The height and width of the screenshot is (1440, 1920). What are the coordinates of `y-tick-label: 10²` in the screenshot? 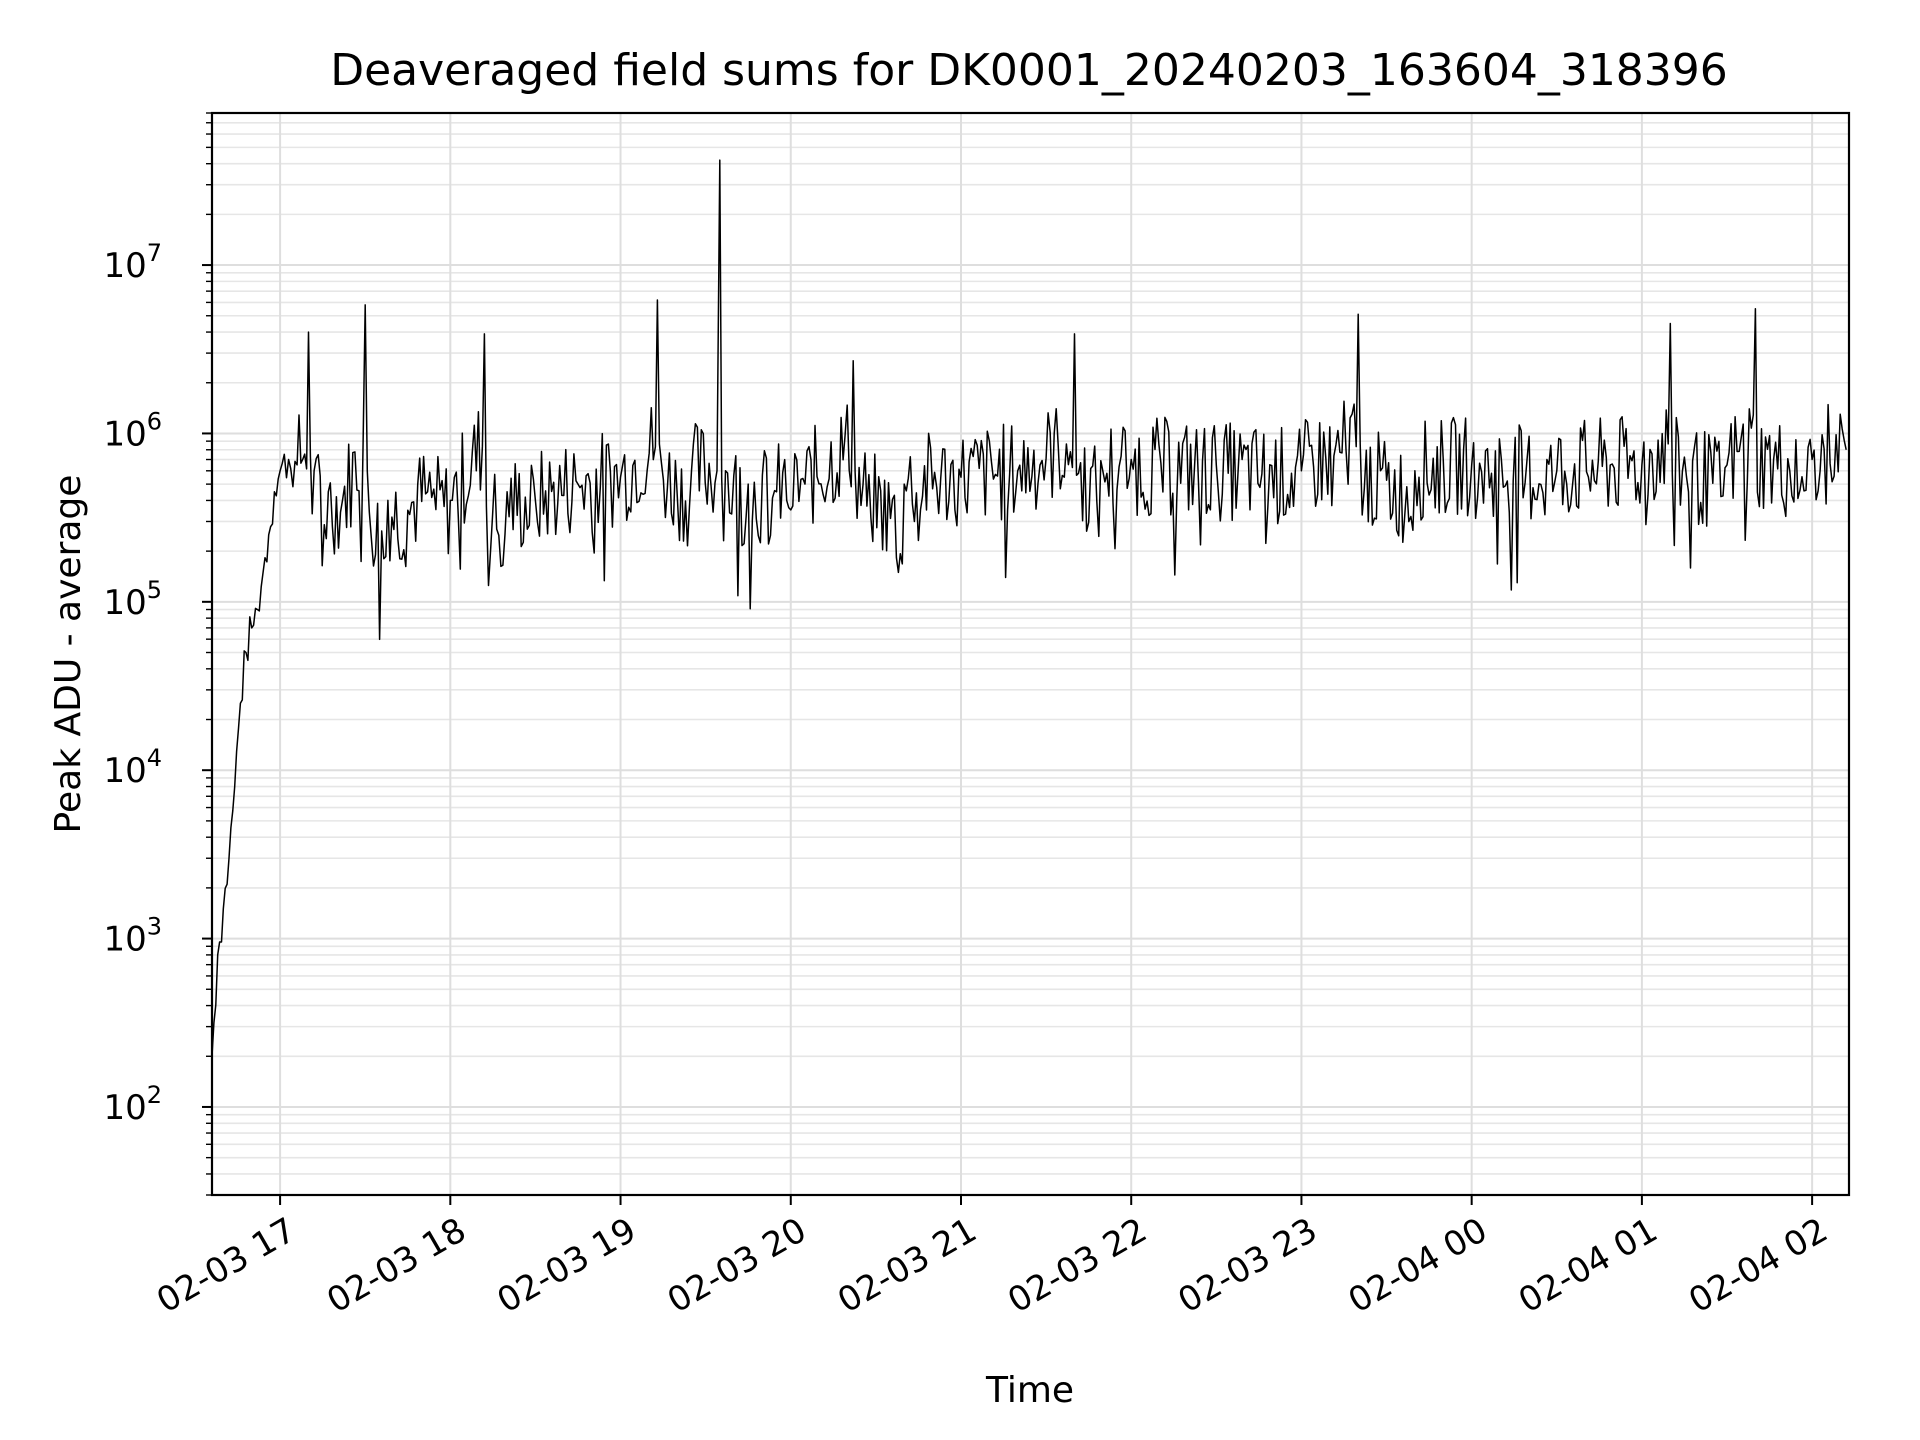 It's located at (132, 1104).